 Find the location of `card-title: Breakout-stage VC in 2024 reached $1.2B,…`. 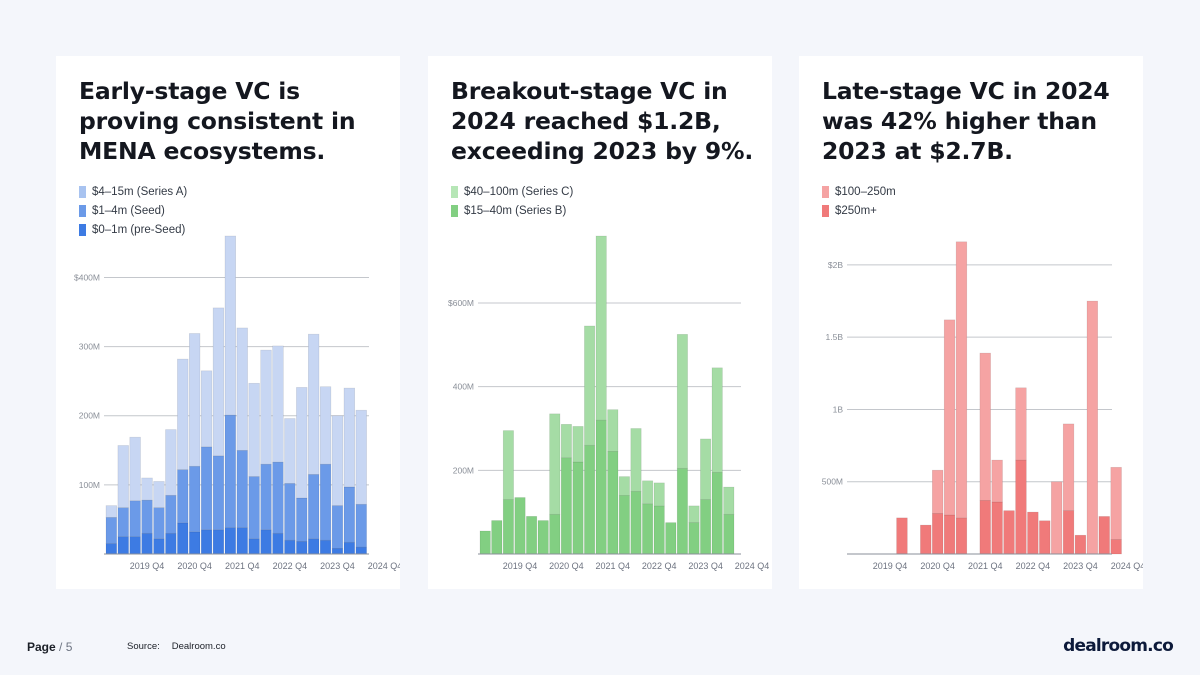

card-title: Breakout-stage VC in 2024 reached $1.2B,… is located at coordinates (602, 121).